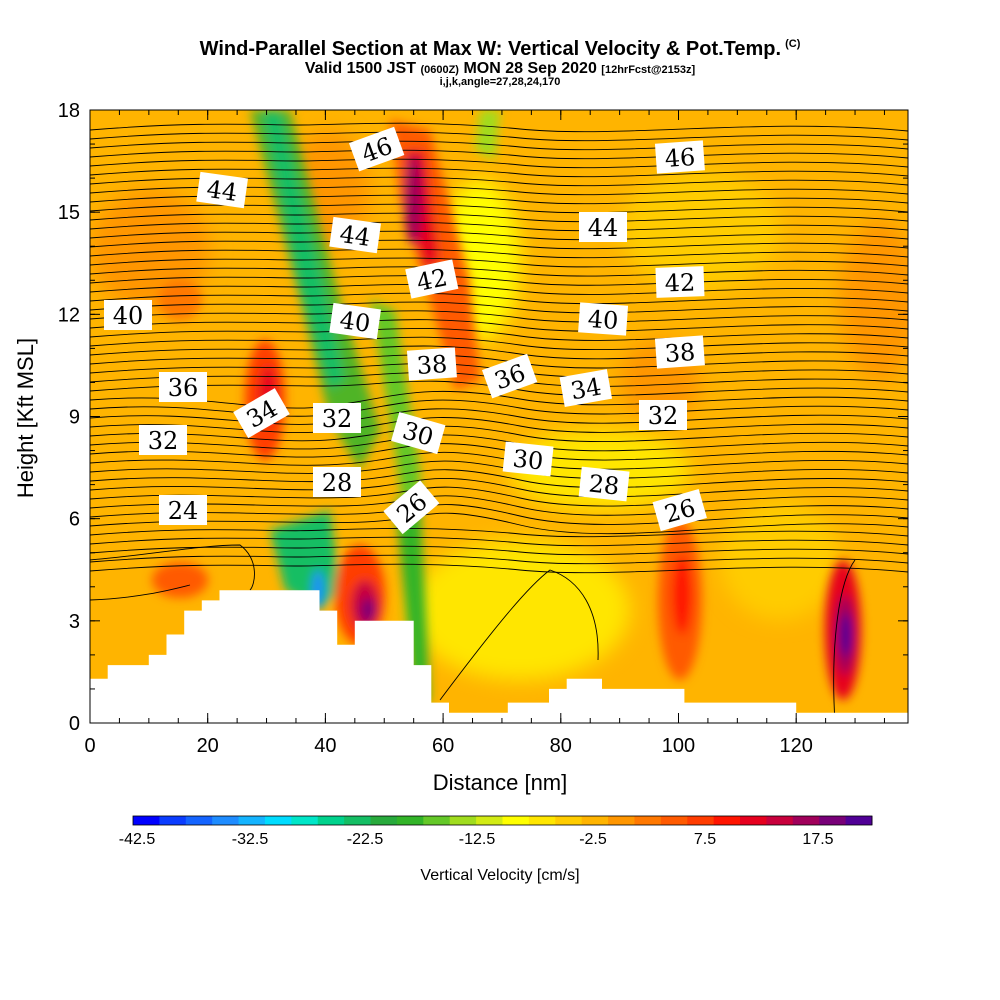 The image size is (1000, 1000). I want to click on contour-label-text: 38, so click(432, 365).